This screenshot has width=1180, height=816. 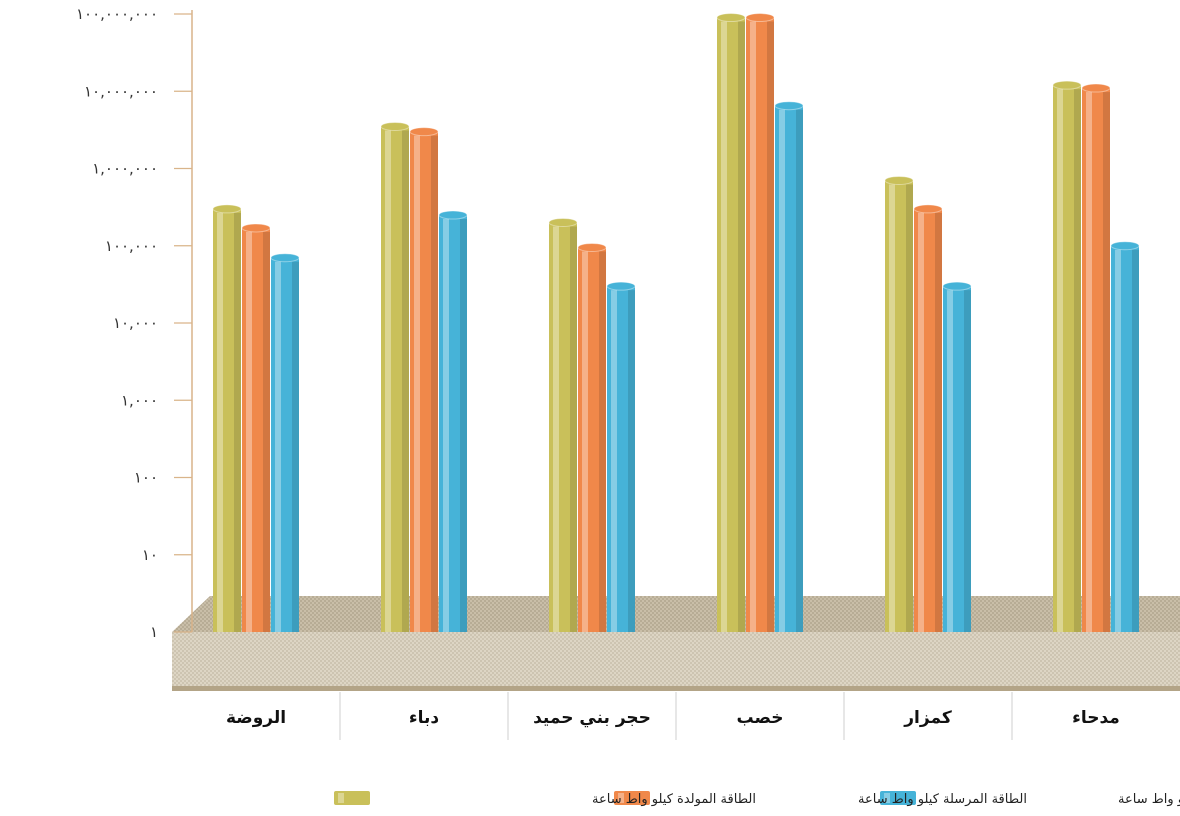 I want to click on y-tick-label: ١٠٠, so click(x=146, y=478).